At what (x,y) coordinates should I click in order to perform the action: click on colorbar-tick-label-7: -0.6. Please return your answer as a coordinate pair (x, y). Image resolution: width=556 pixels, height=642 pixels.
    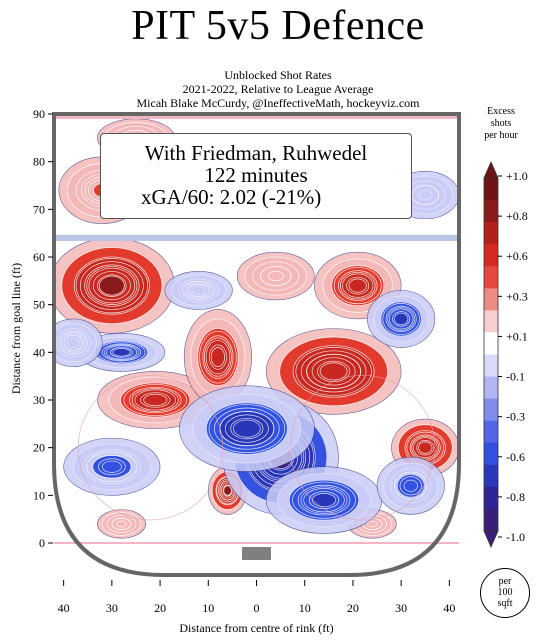
    Looking at the image, I should click on (515, 457).